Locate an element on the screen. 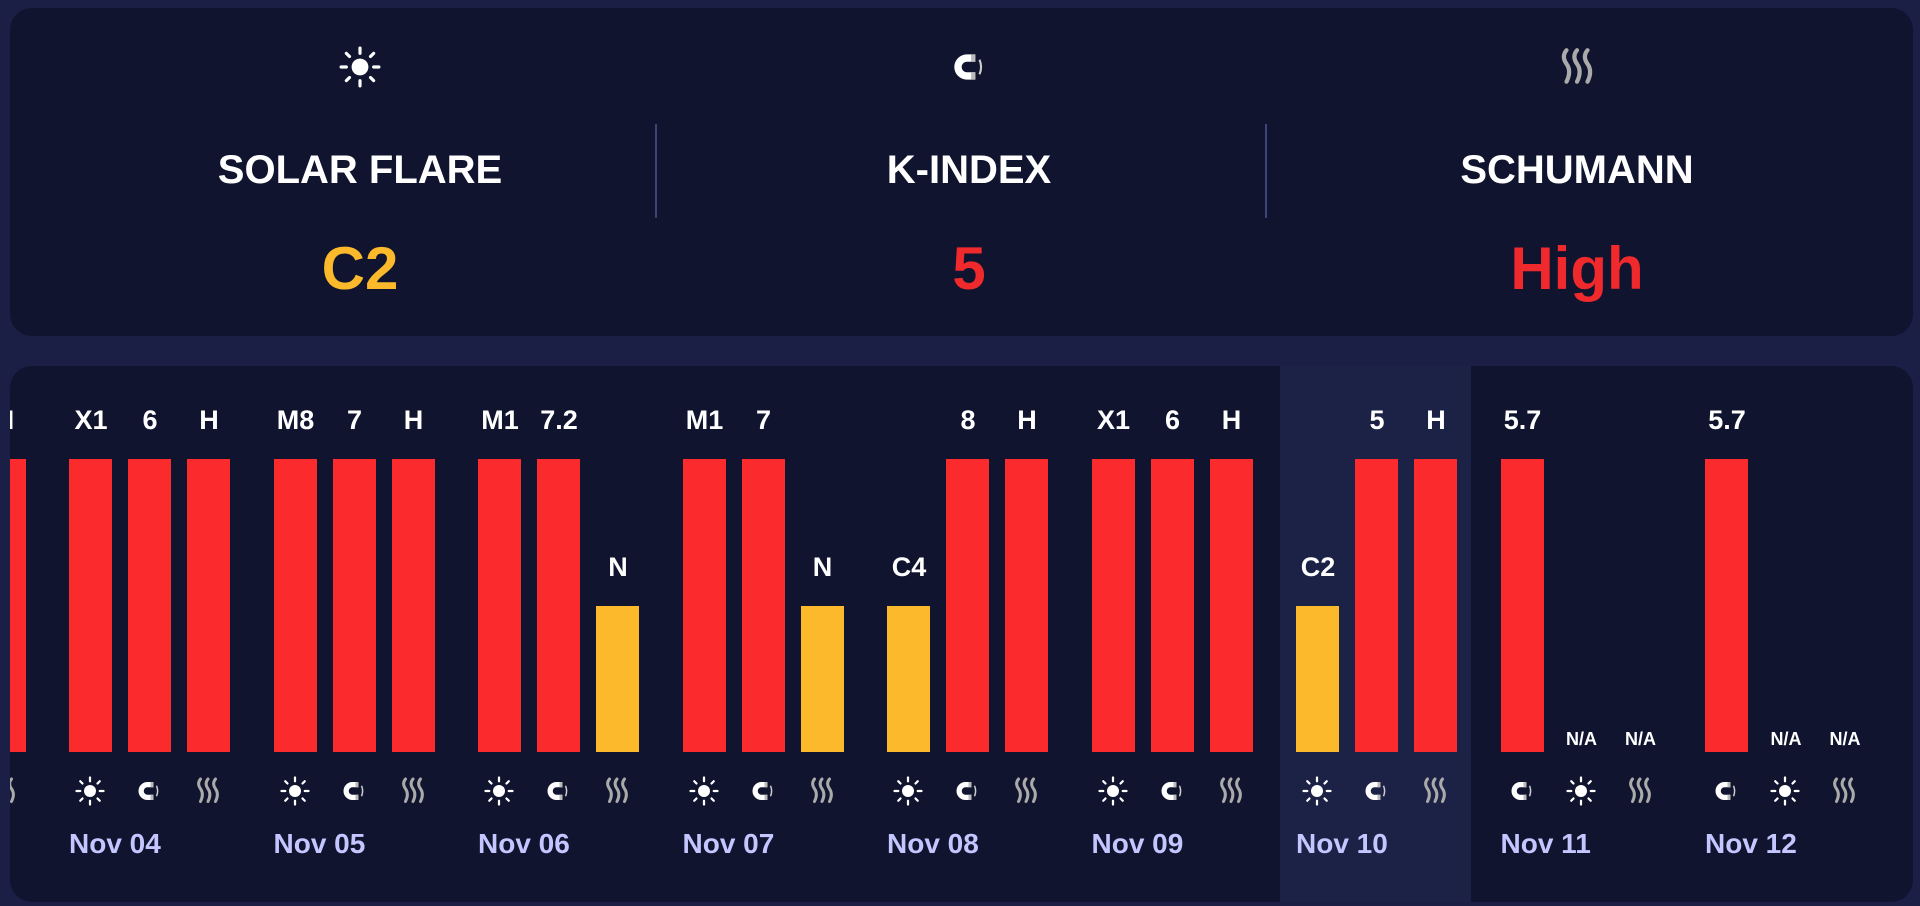 This screenshot has width=1920, height=906. schumann-summary: SCHUMANN High is located at coordinates (1577, 172).